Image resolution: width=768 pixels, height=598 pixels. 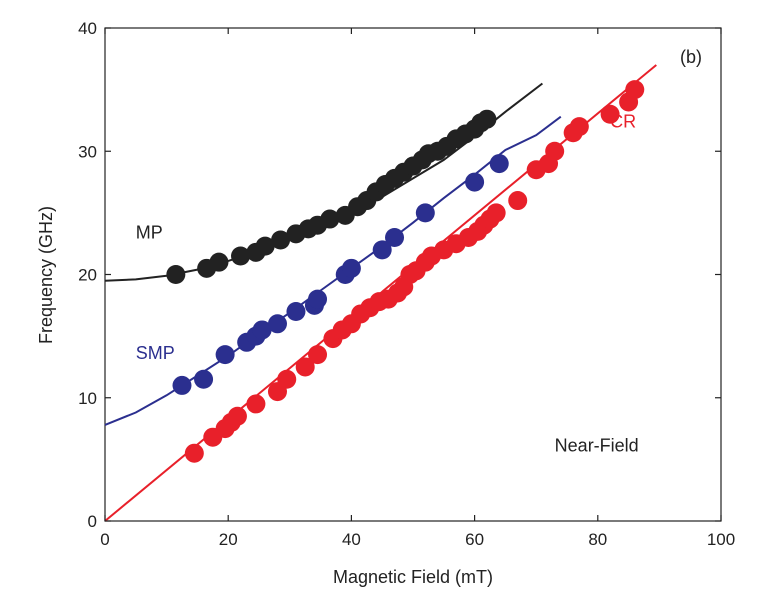 What do you see at coordinates (155, 353) in the screenshot?
I see `smp-series-label: SMP` at bounding box center [155, 353].